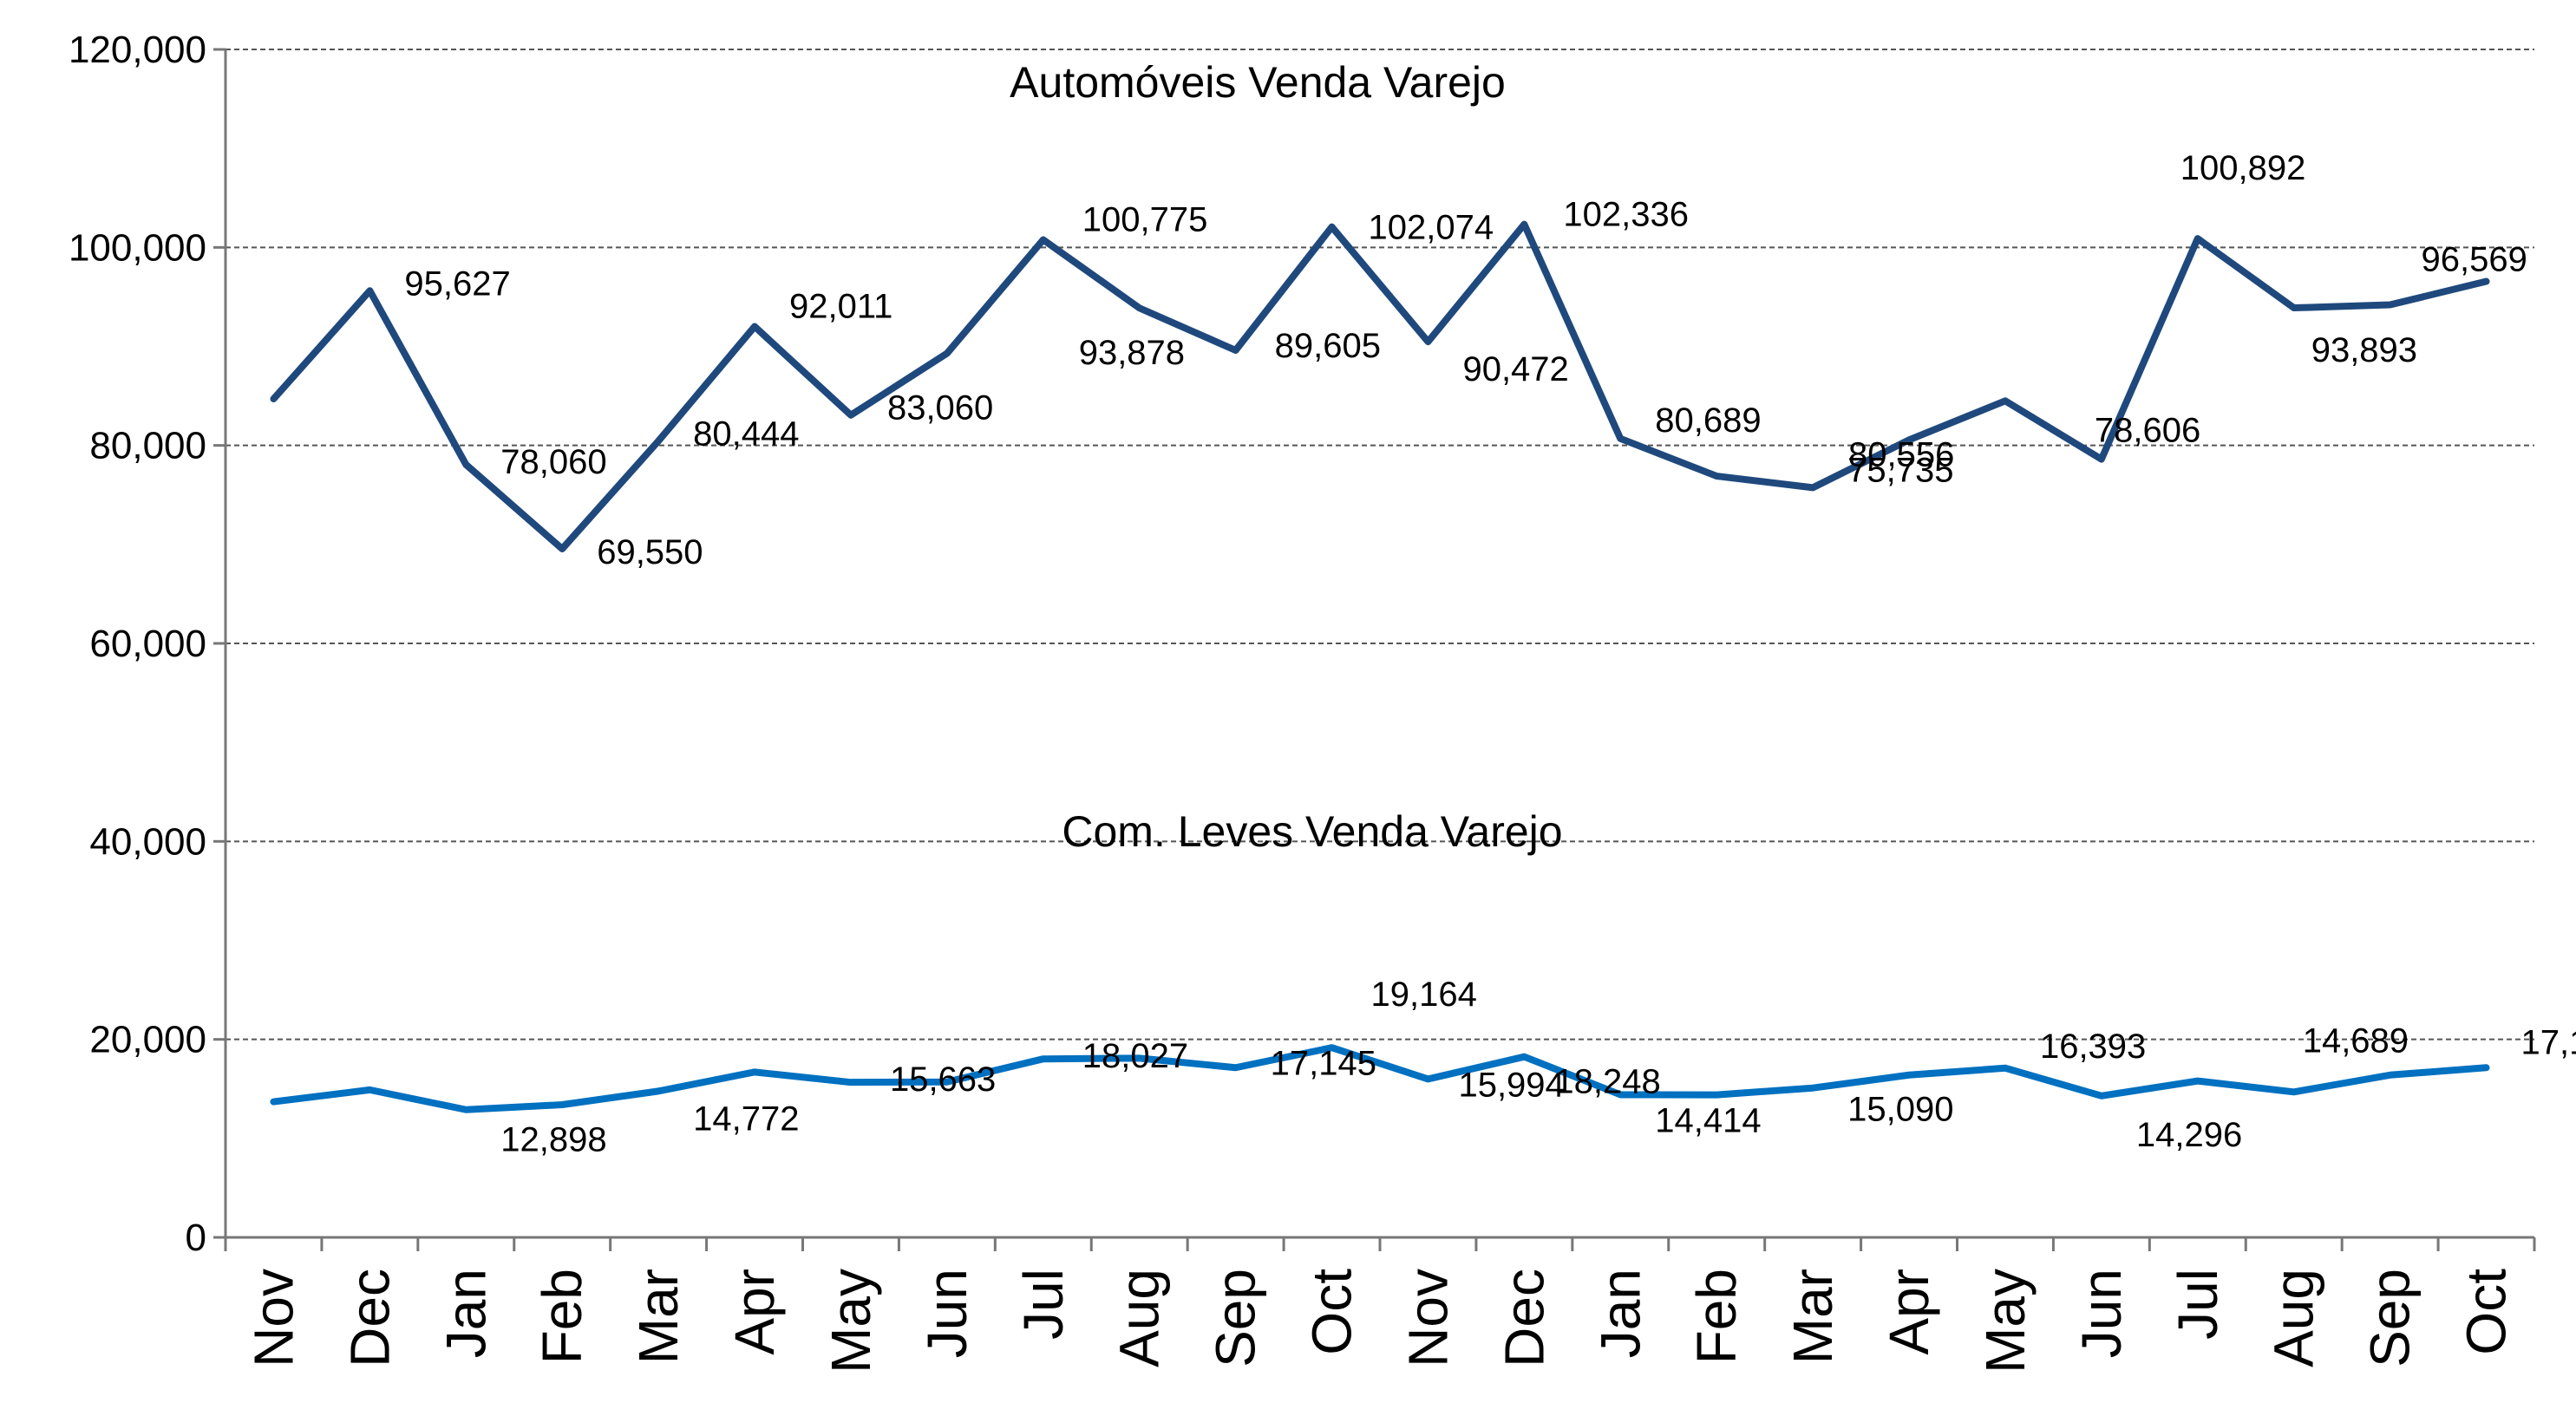 The height and width of the screenshot is (1416, 2576). Describe the element at coordinates (2364, 350) in the screenshot. I see `data-label: 93,893` at that location.